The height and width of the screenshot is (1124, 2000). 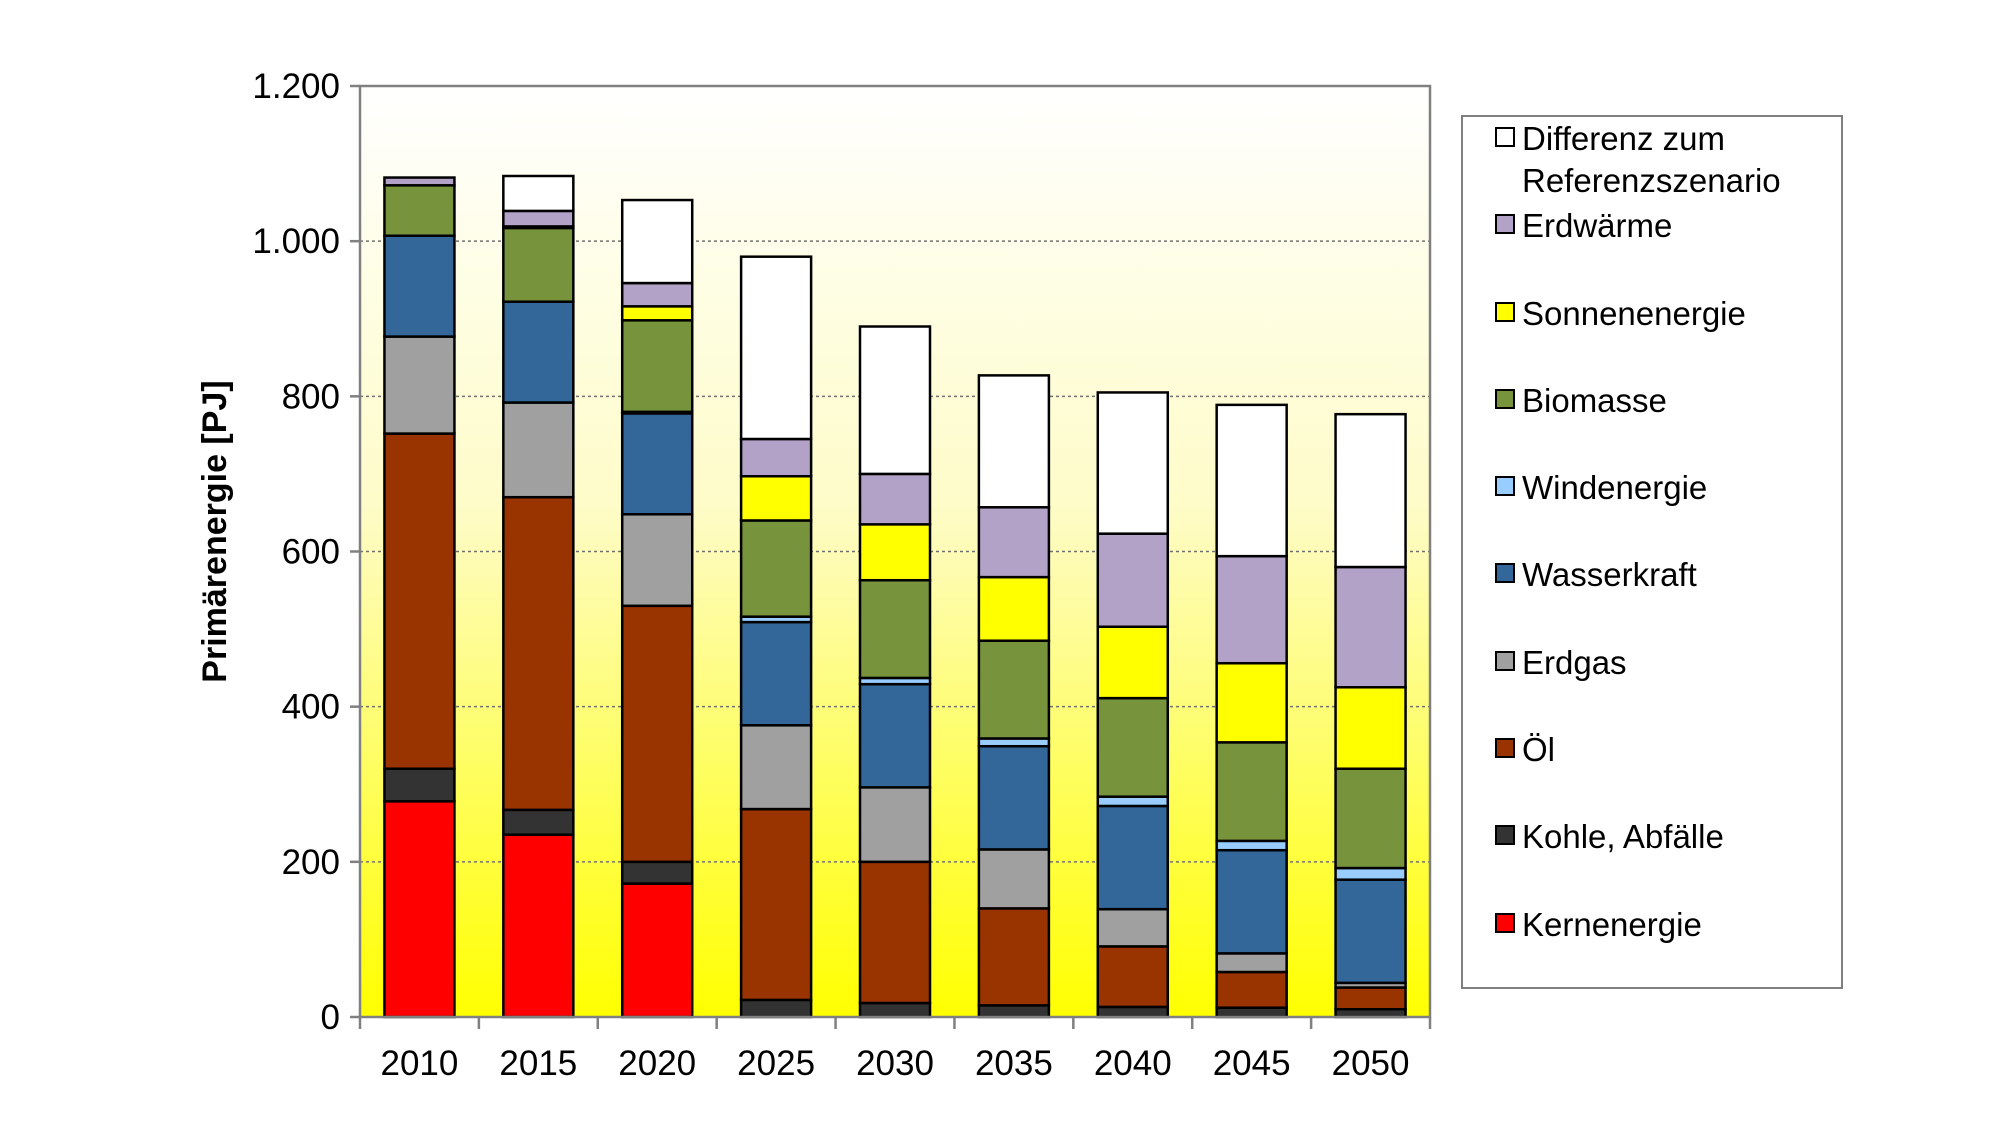 What do you see at coordinates (1609, 574) in the screenshot?
I see `legend-label: Wasserkraft` at bounding box center [1609, 574].